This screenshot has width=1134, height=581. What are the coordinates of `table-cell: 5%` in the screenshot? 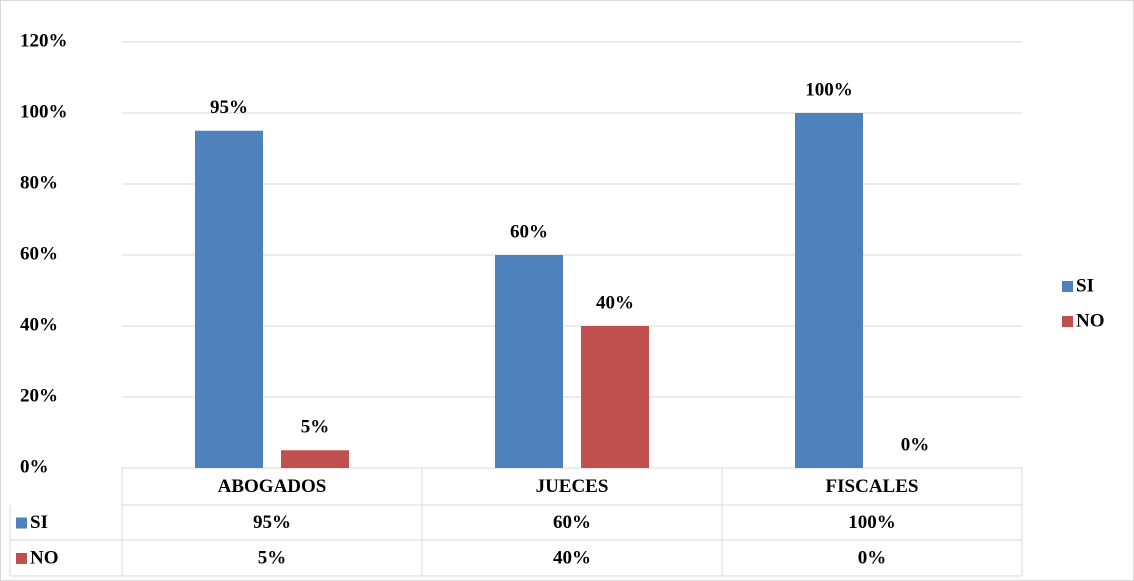 It's located at (272, 557).